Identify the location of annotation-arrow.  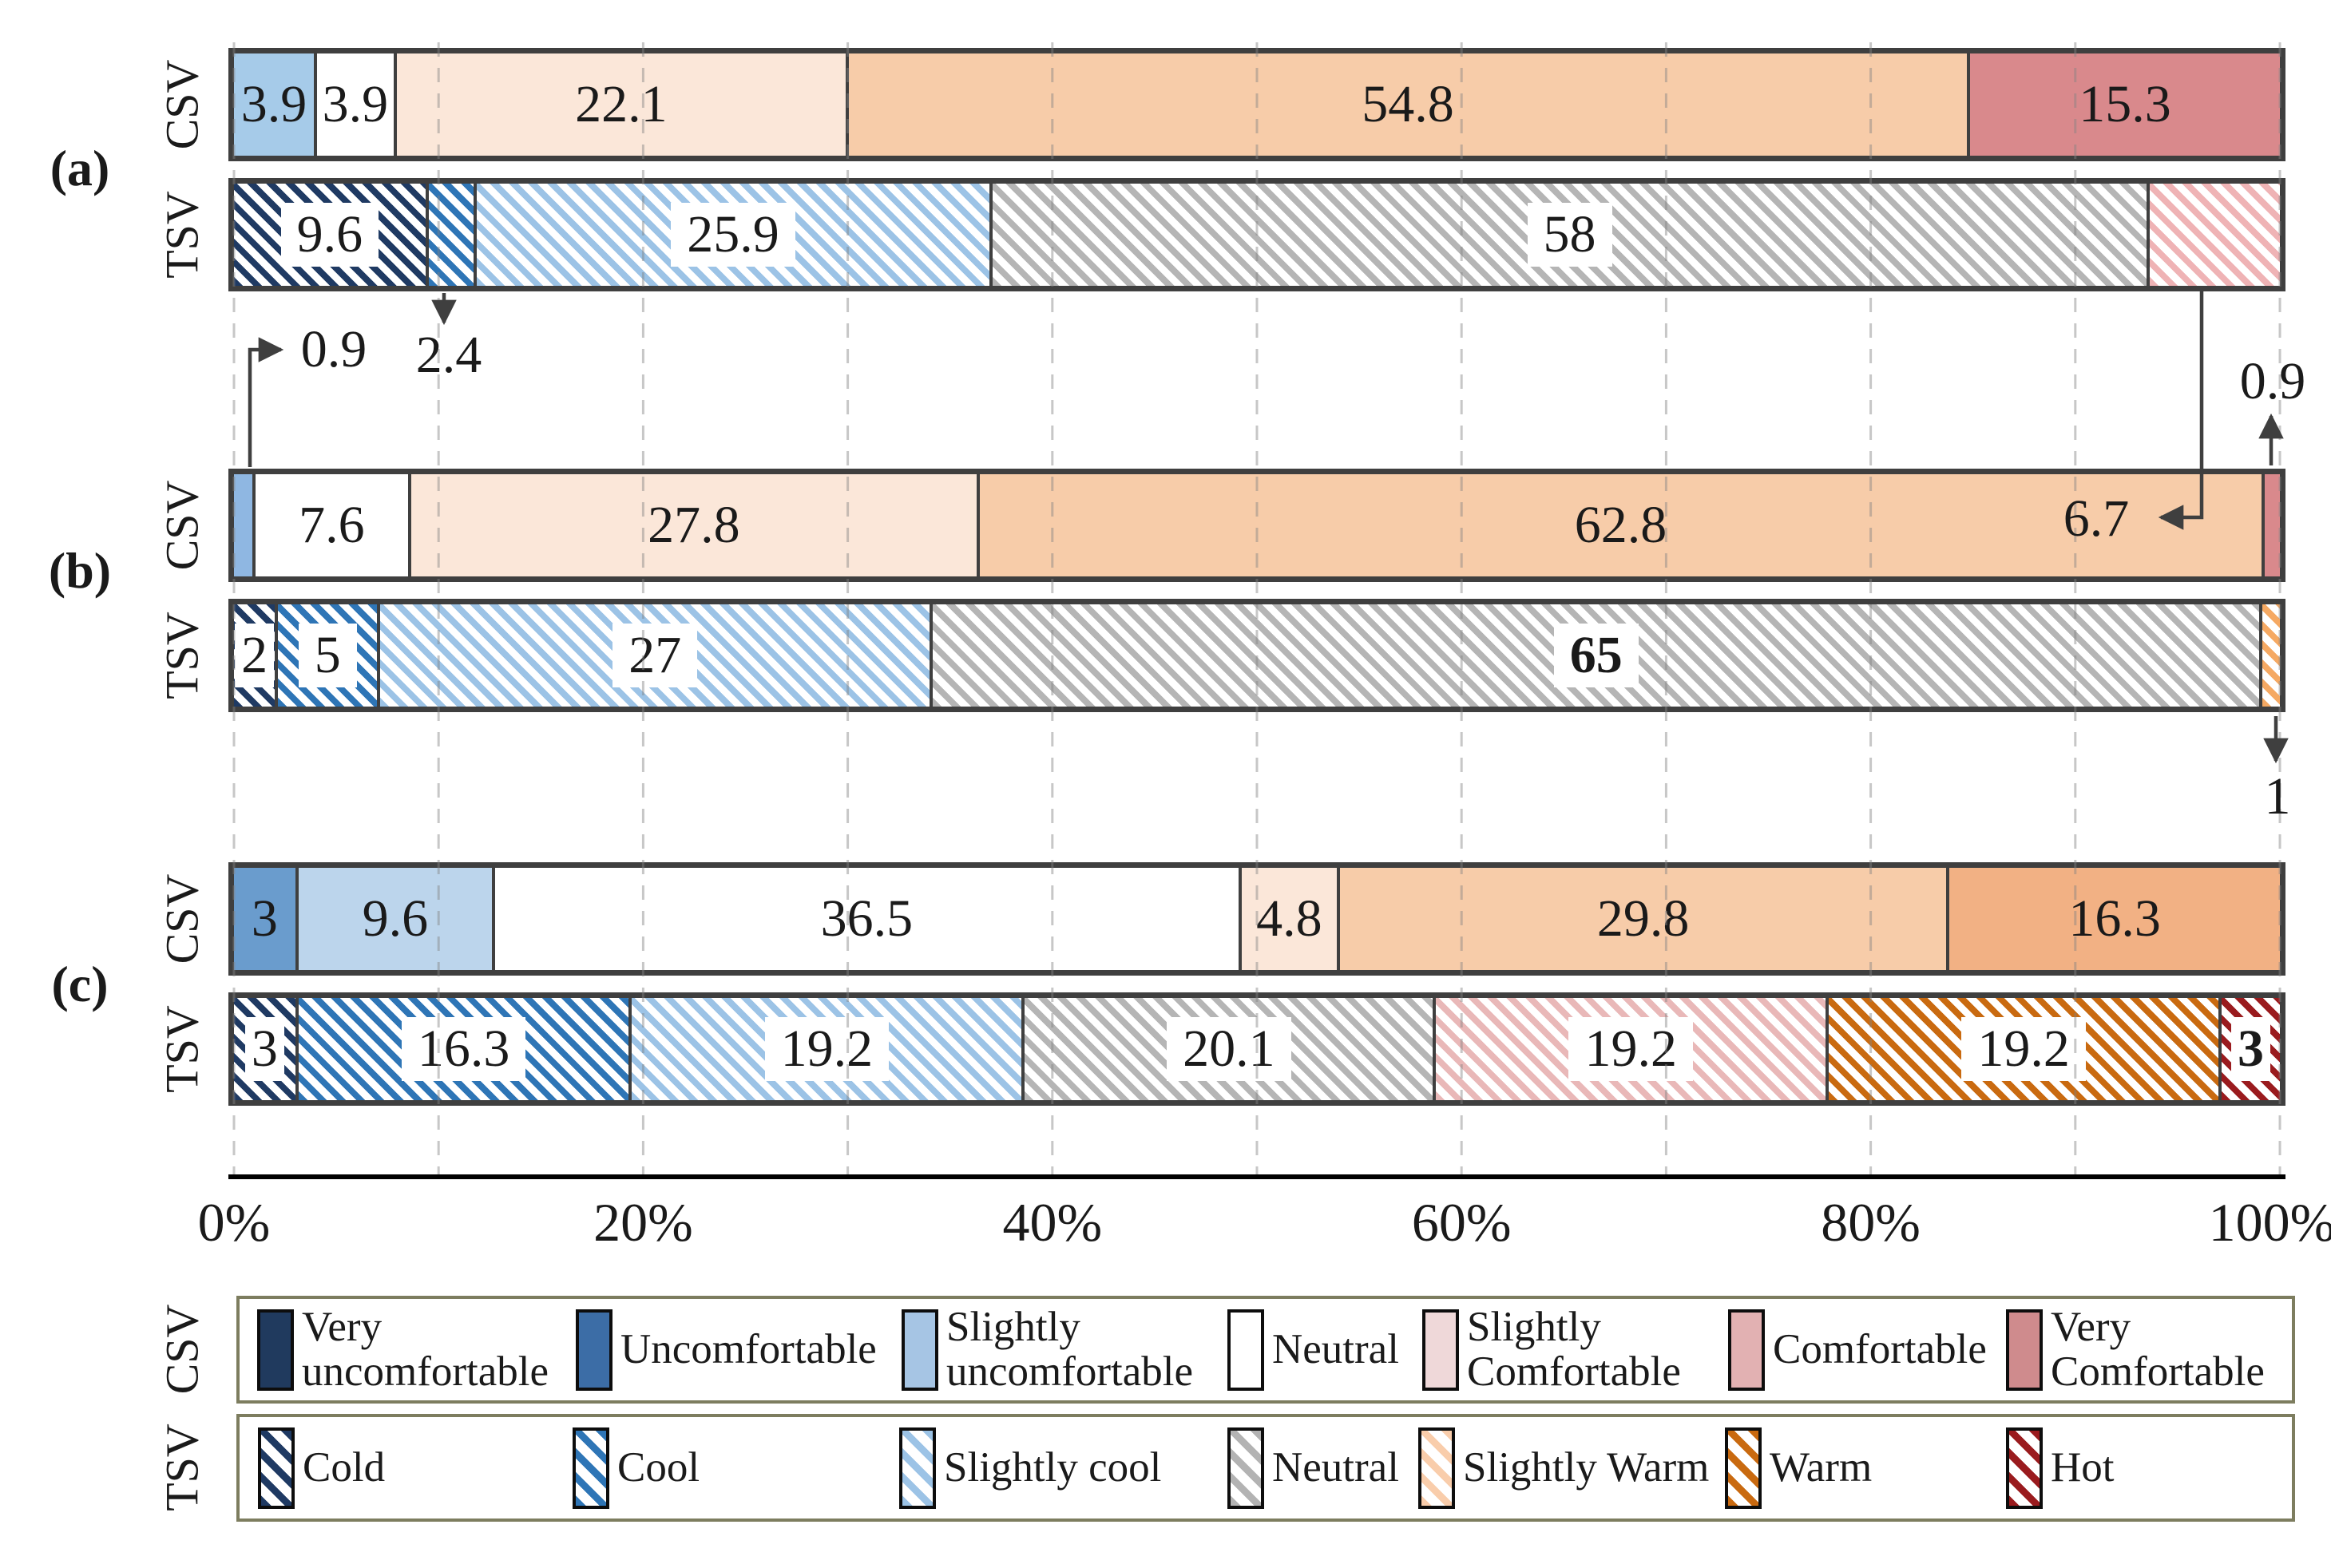
(266, 402).